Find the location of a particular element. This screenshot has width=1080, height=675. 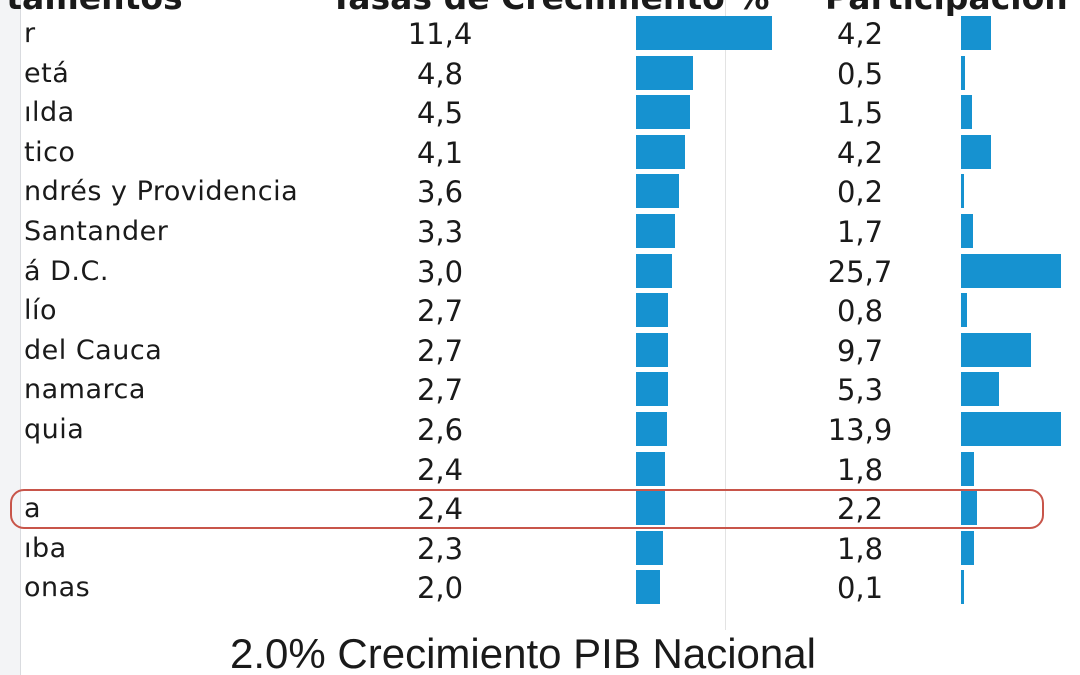

share-value-label: 0,2 is located at coordinates (860, 192).